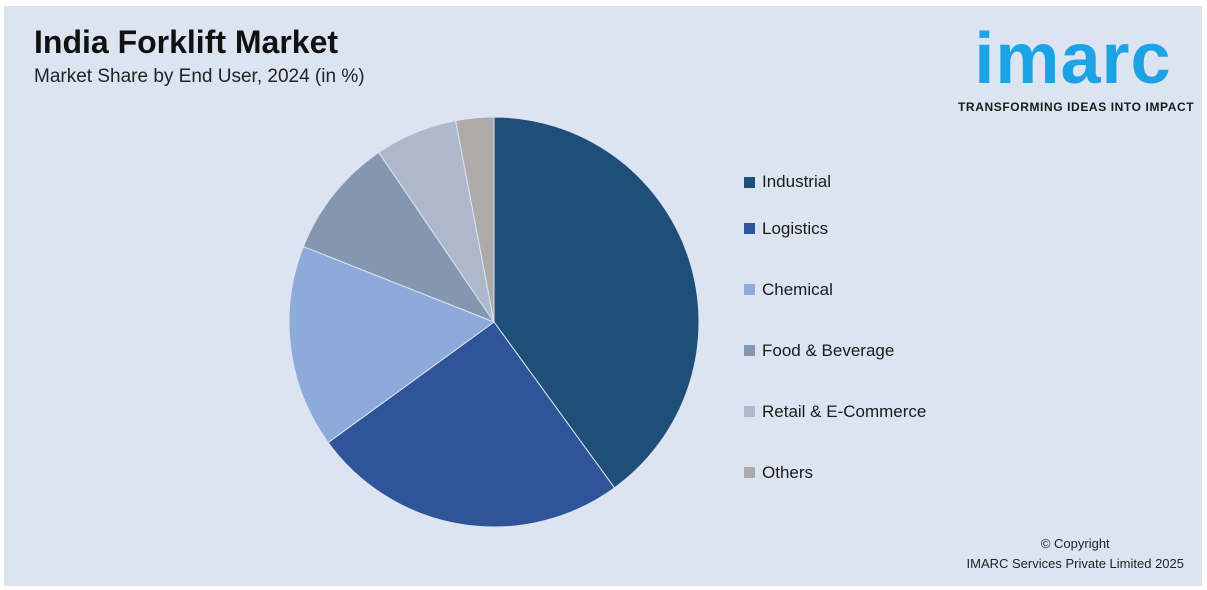 The height and width of the screenshot is (590, 1207). I want to click on pie-slice-food-beverage, so click(399, 237).